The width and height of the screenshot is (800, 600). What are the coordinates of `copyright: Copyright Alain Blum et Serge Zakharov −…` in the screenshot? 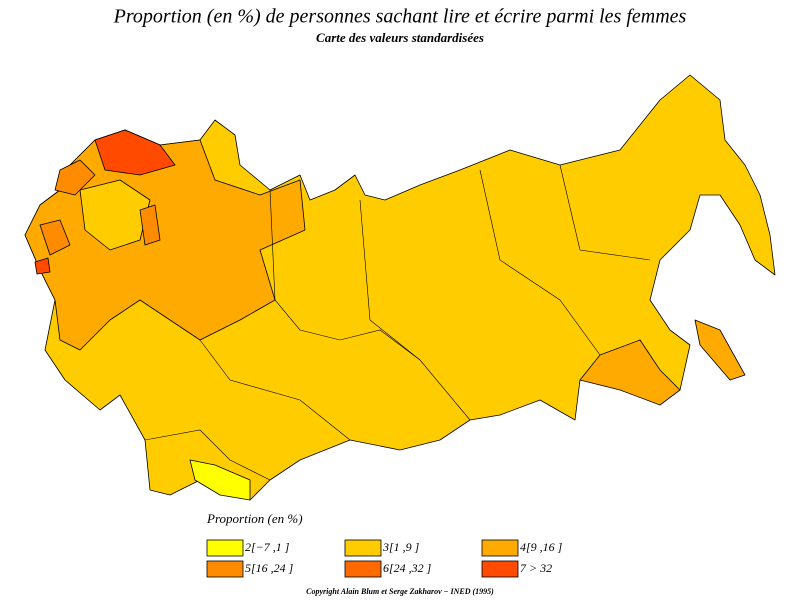 It's located at (400, 591).